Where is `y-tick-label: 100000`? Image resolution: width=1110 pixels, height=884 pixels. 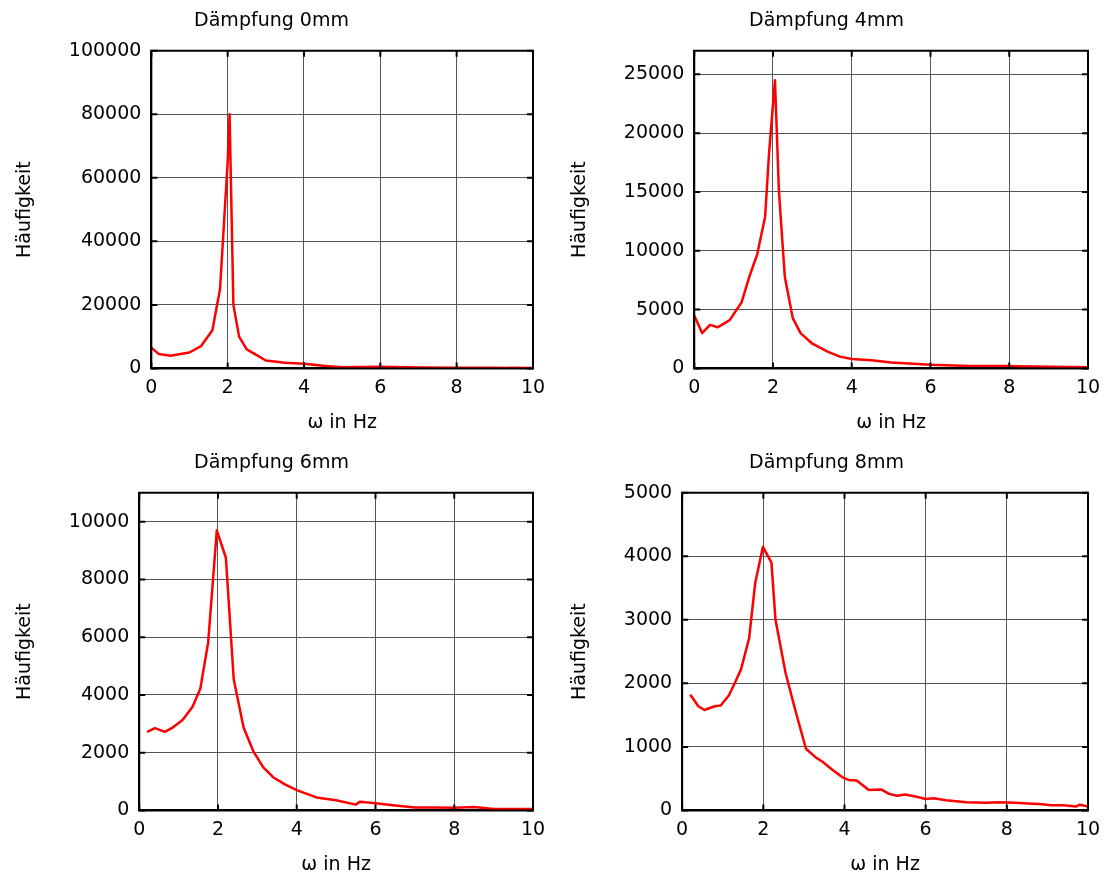
y-tick-label: 100000 is located at coordinates (105, 48).